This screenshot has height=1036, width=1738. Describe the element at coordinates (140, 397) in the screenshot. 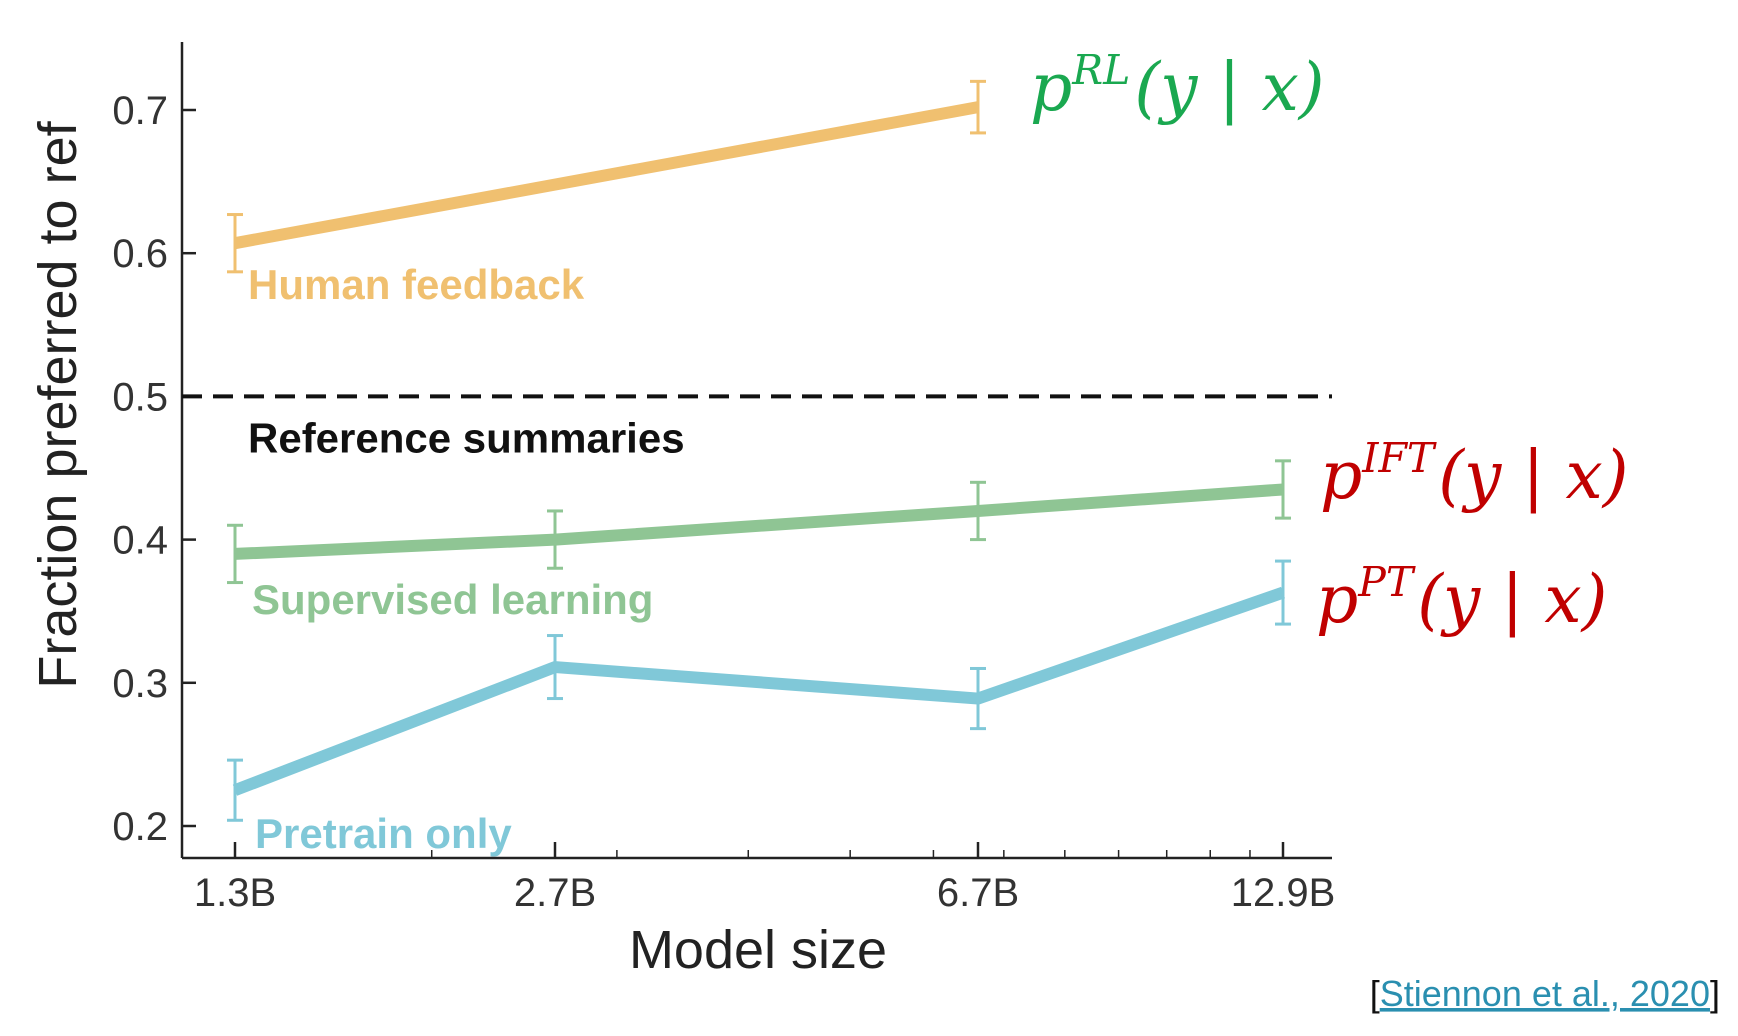

I see `y-tick-label: 0.5` at that location.